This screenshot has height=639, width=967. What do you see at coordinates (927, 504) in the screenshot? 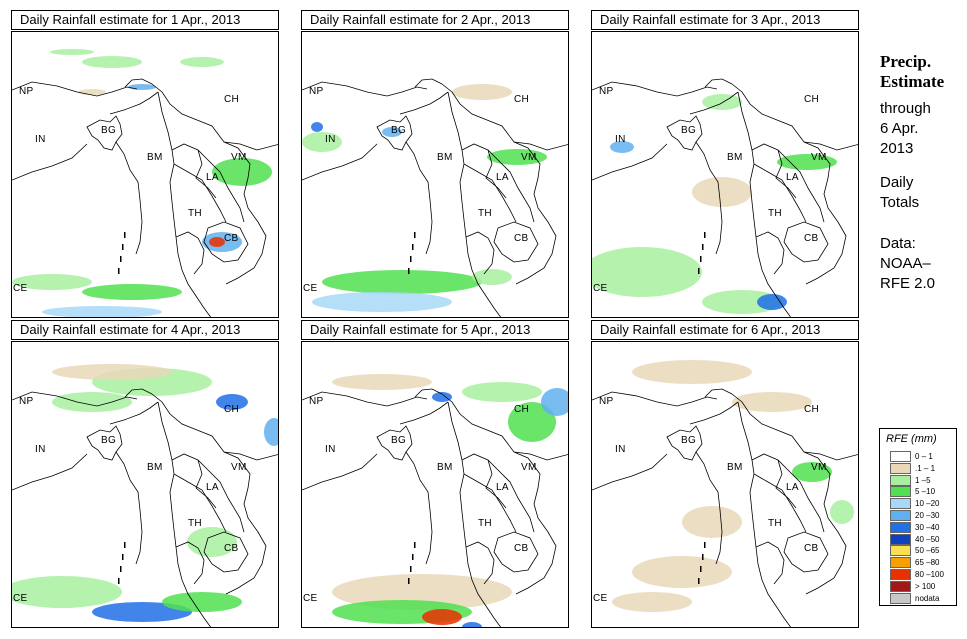
I see `legend-label: 10 –20` at bounding box center [927, 504].